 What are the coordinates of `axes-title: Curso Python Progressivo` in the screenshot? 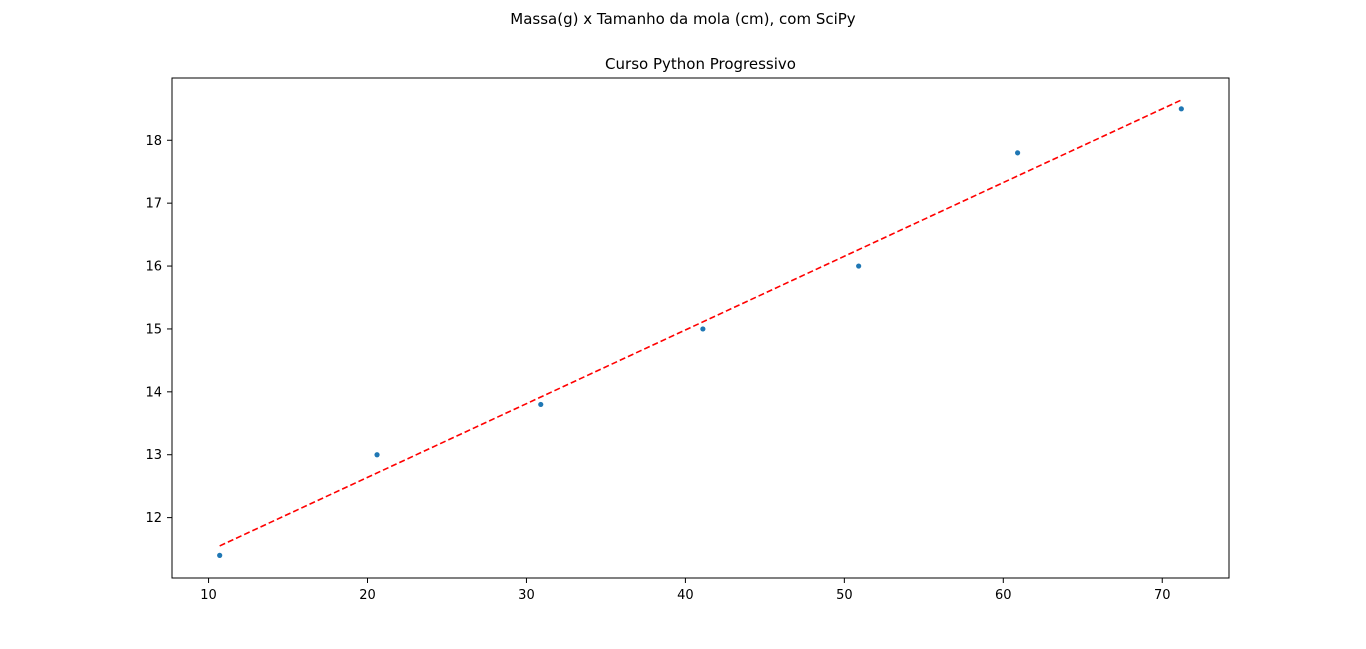 It's located at (700, 64).